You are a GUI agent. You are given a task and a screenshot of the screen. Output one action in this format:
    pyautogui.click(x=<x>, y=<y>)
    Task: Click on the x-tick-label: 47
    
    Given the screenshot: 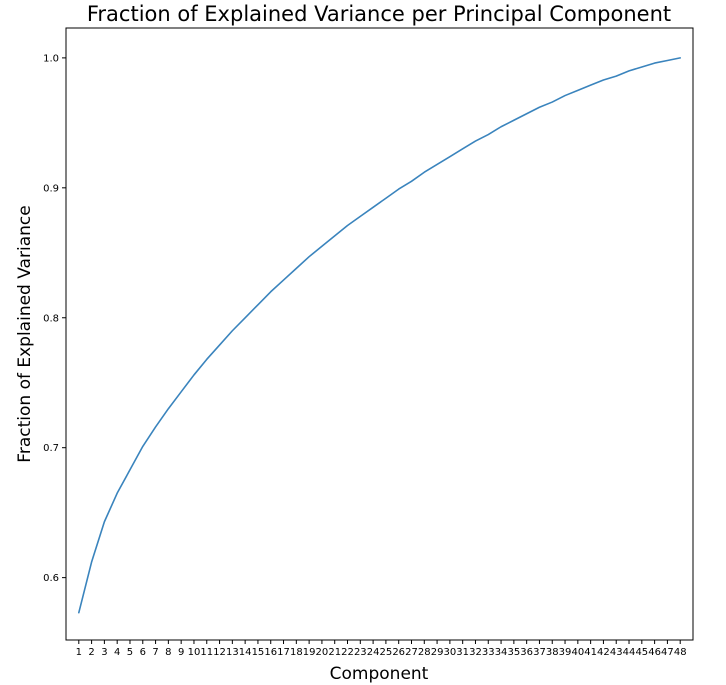 What is the action you would take?
    pyautogui.click(x=667, y=652)
    